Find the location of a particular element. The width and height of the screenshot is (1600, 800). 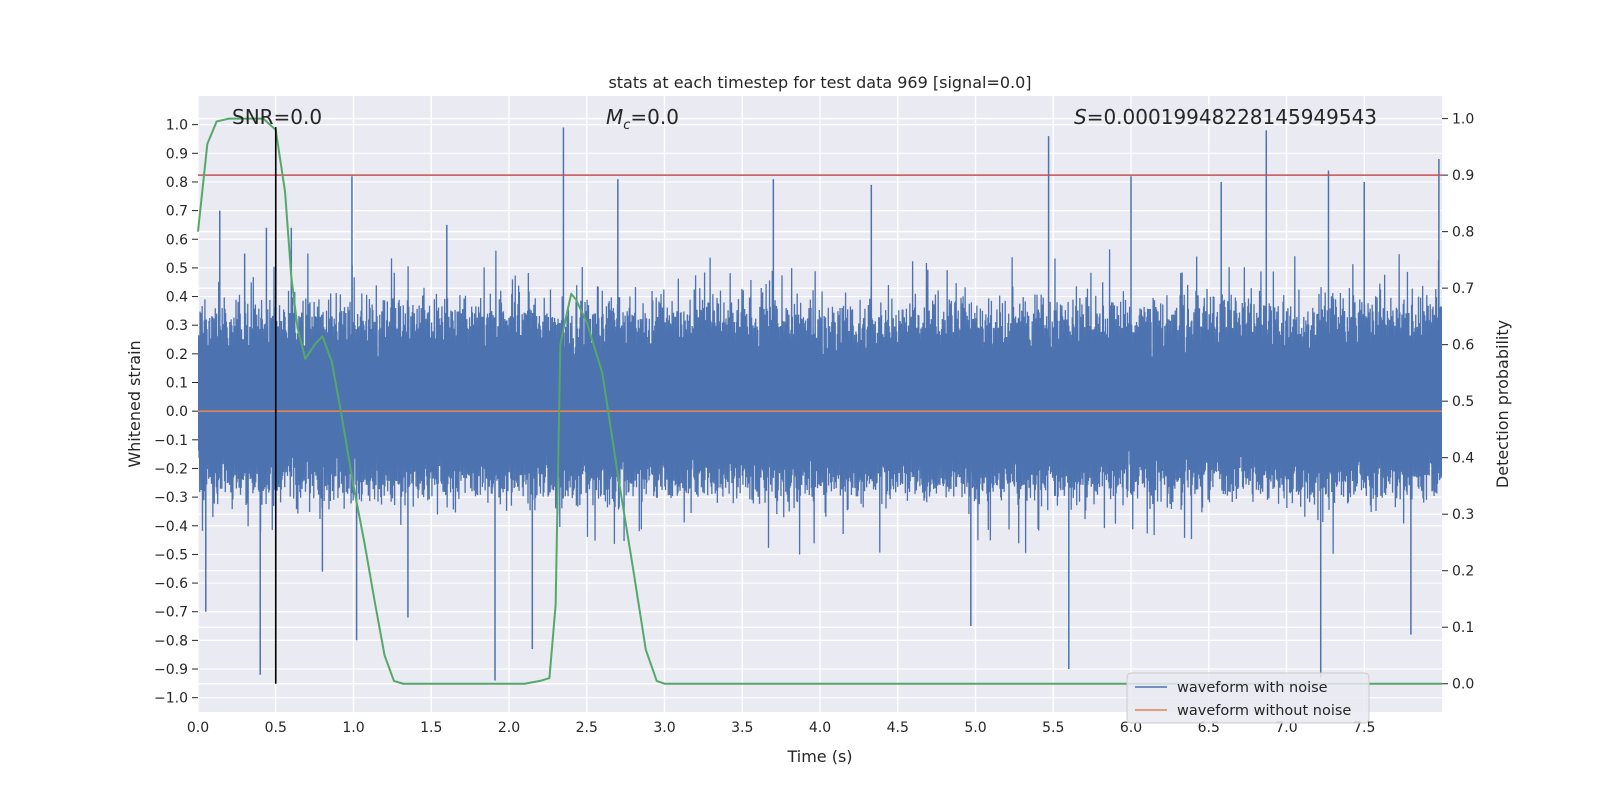

x-tick-label: 0.0 is located at coordinates (198, 728).